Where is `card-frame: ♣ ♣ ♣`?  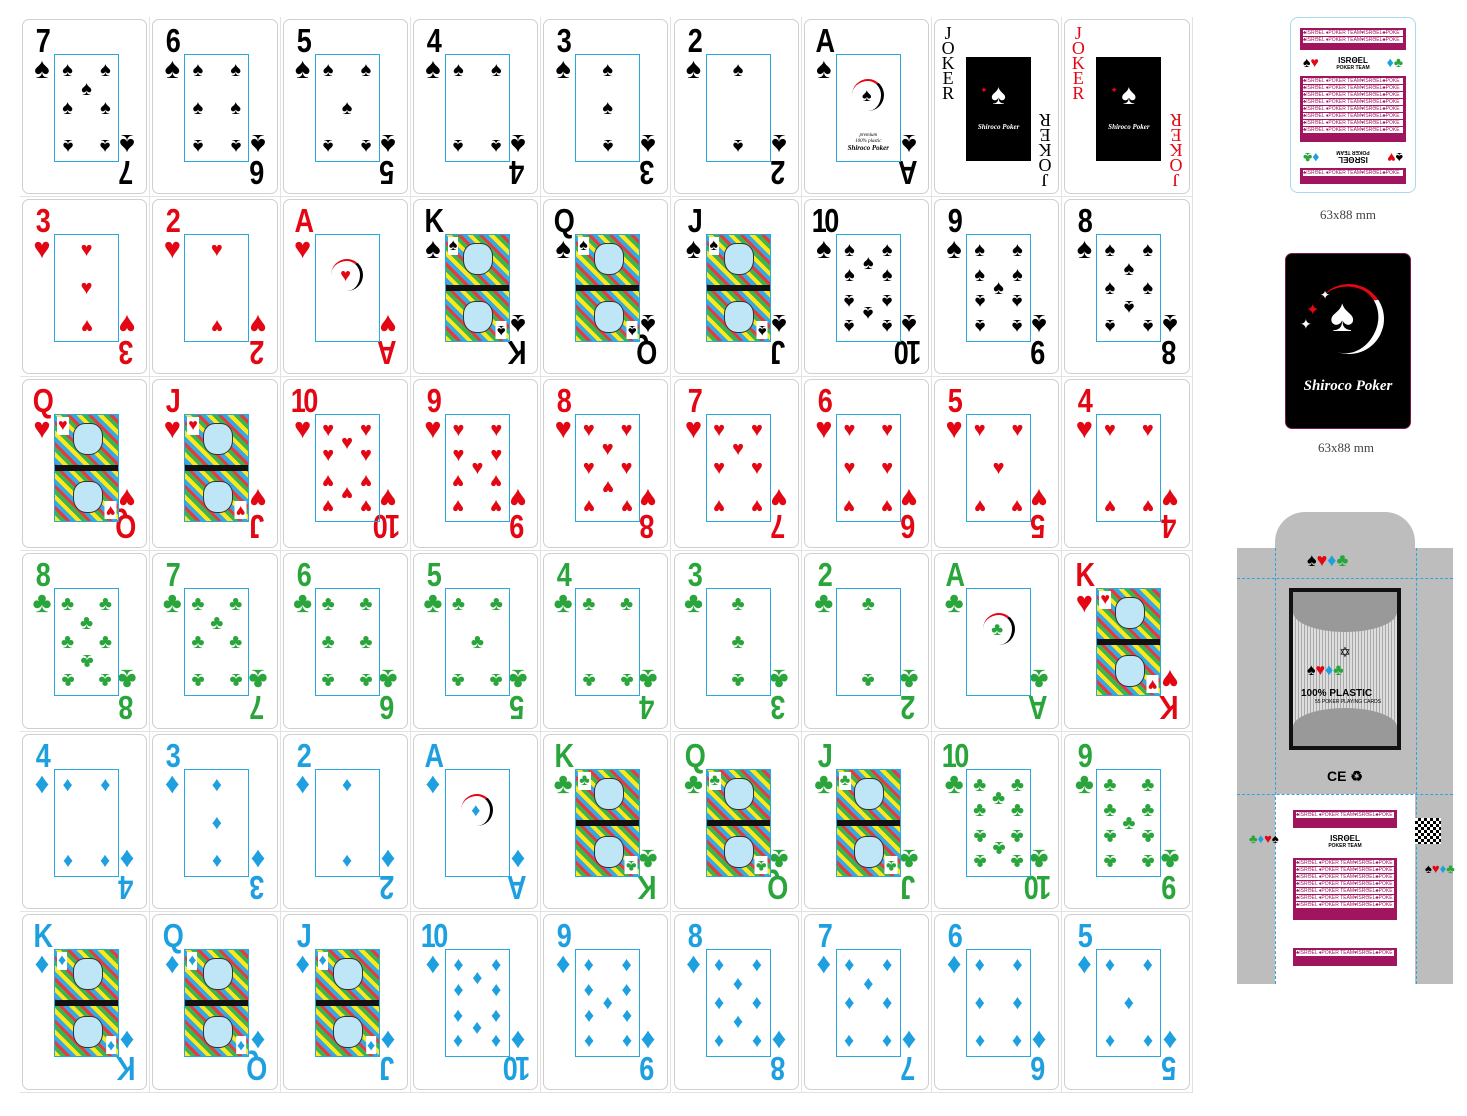 card-frame: ♣ ♣ ♣ is located at coordinates (738, 642).